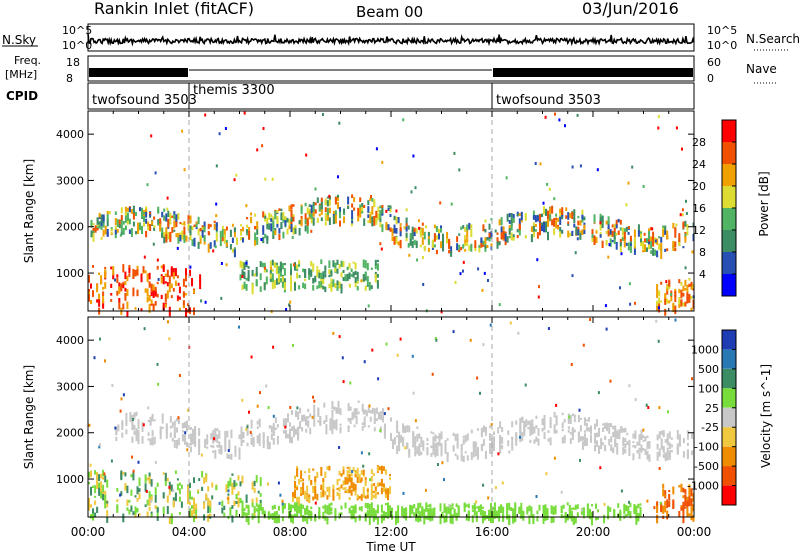 This screenshot has height=554, width=800. Describe the element at coordinates (729, 417) in the screenshot. I see `colorbar-frame` at that location.